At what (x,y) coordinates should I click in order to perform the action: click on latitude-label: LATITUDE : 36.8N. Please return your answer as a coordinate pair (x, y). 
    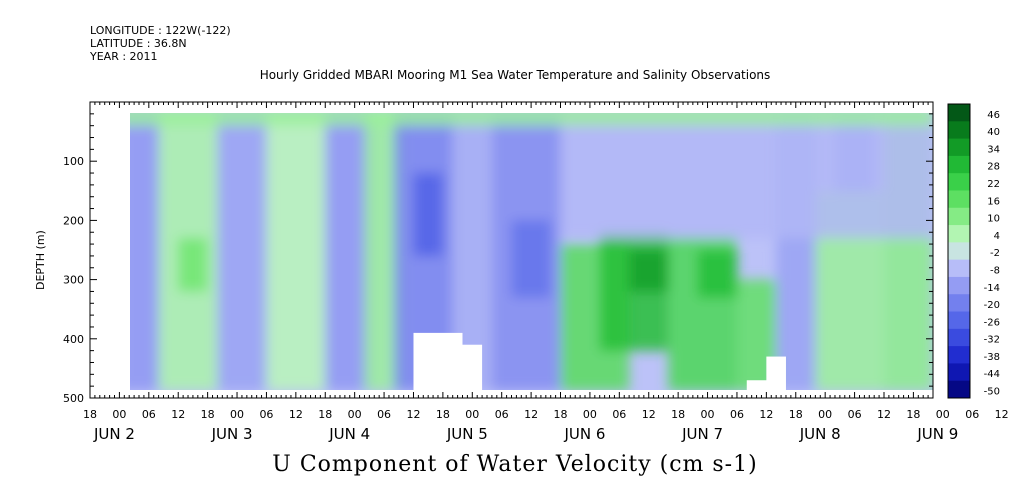
    Looking at the image, I should click on (138, 43).